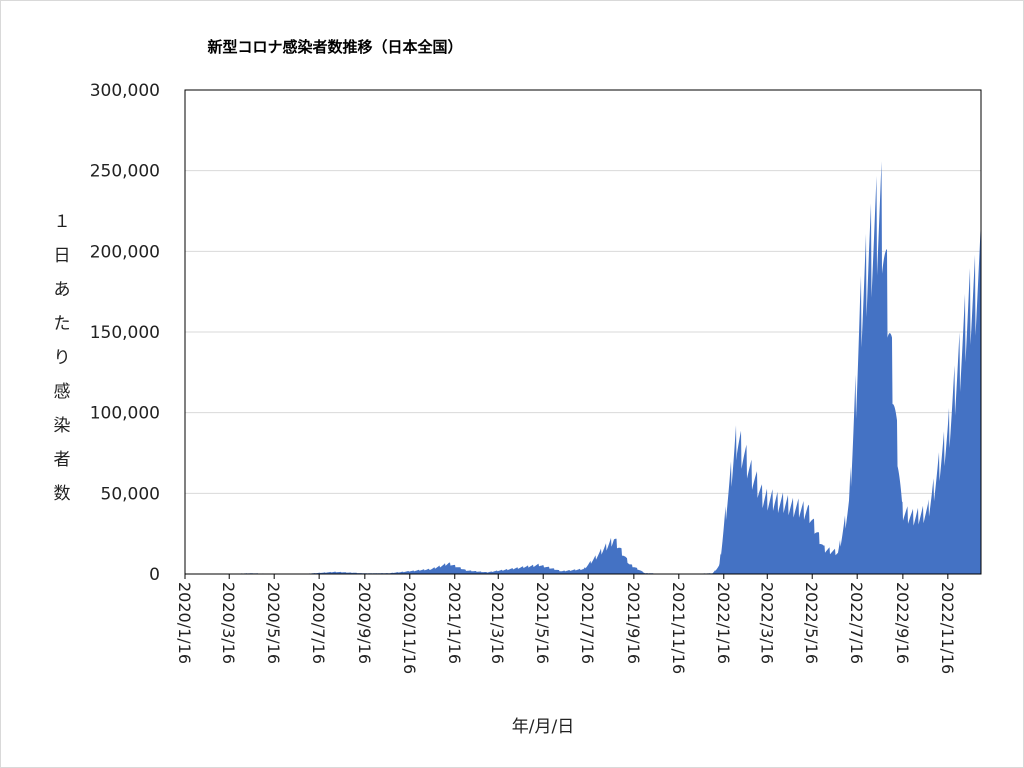  Describe the element at coordinates (766, 623) in the screenshot. I see `x-tick-label: 2022/3/16` at that location.